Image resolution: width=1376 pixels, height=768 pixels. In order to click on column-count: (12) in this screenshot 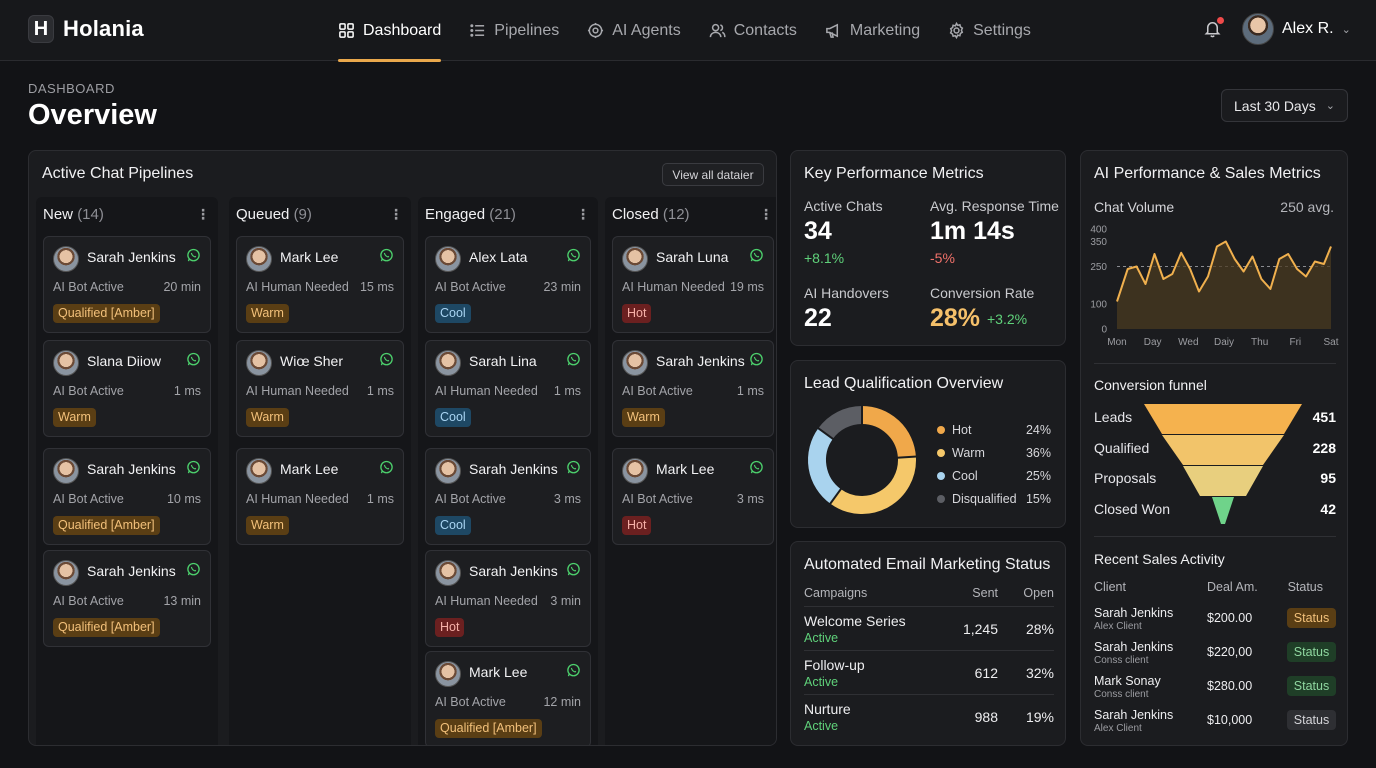, I will do `click(676, 214)`.